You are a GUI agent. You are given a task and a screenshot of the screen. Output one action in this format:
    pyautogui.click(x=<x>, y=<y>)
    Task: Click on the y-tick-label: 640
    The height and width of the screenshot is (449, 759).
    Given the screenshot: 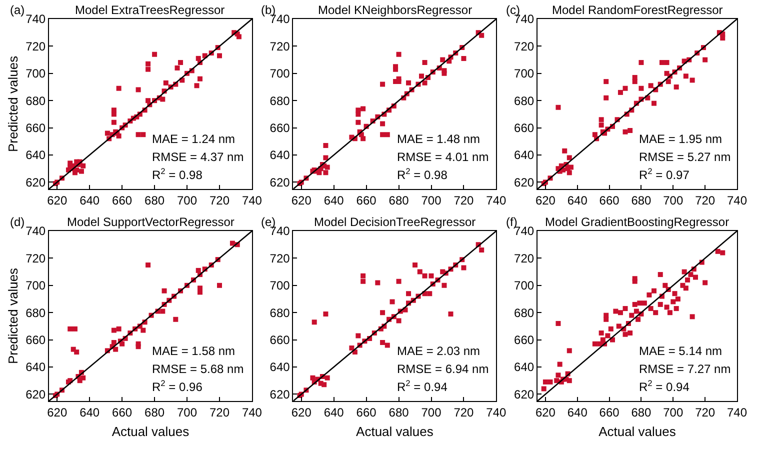 What is the action you would take?
    pyautogui.click(x=524, y=367)
    